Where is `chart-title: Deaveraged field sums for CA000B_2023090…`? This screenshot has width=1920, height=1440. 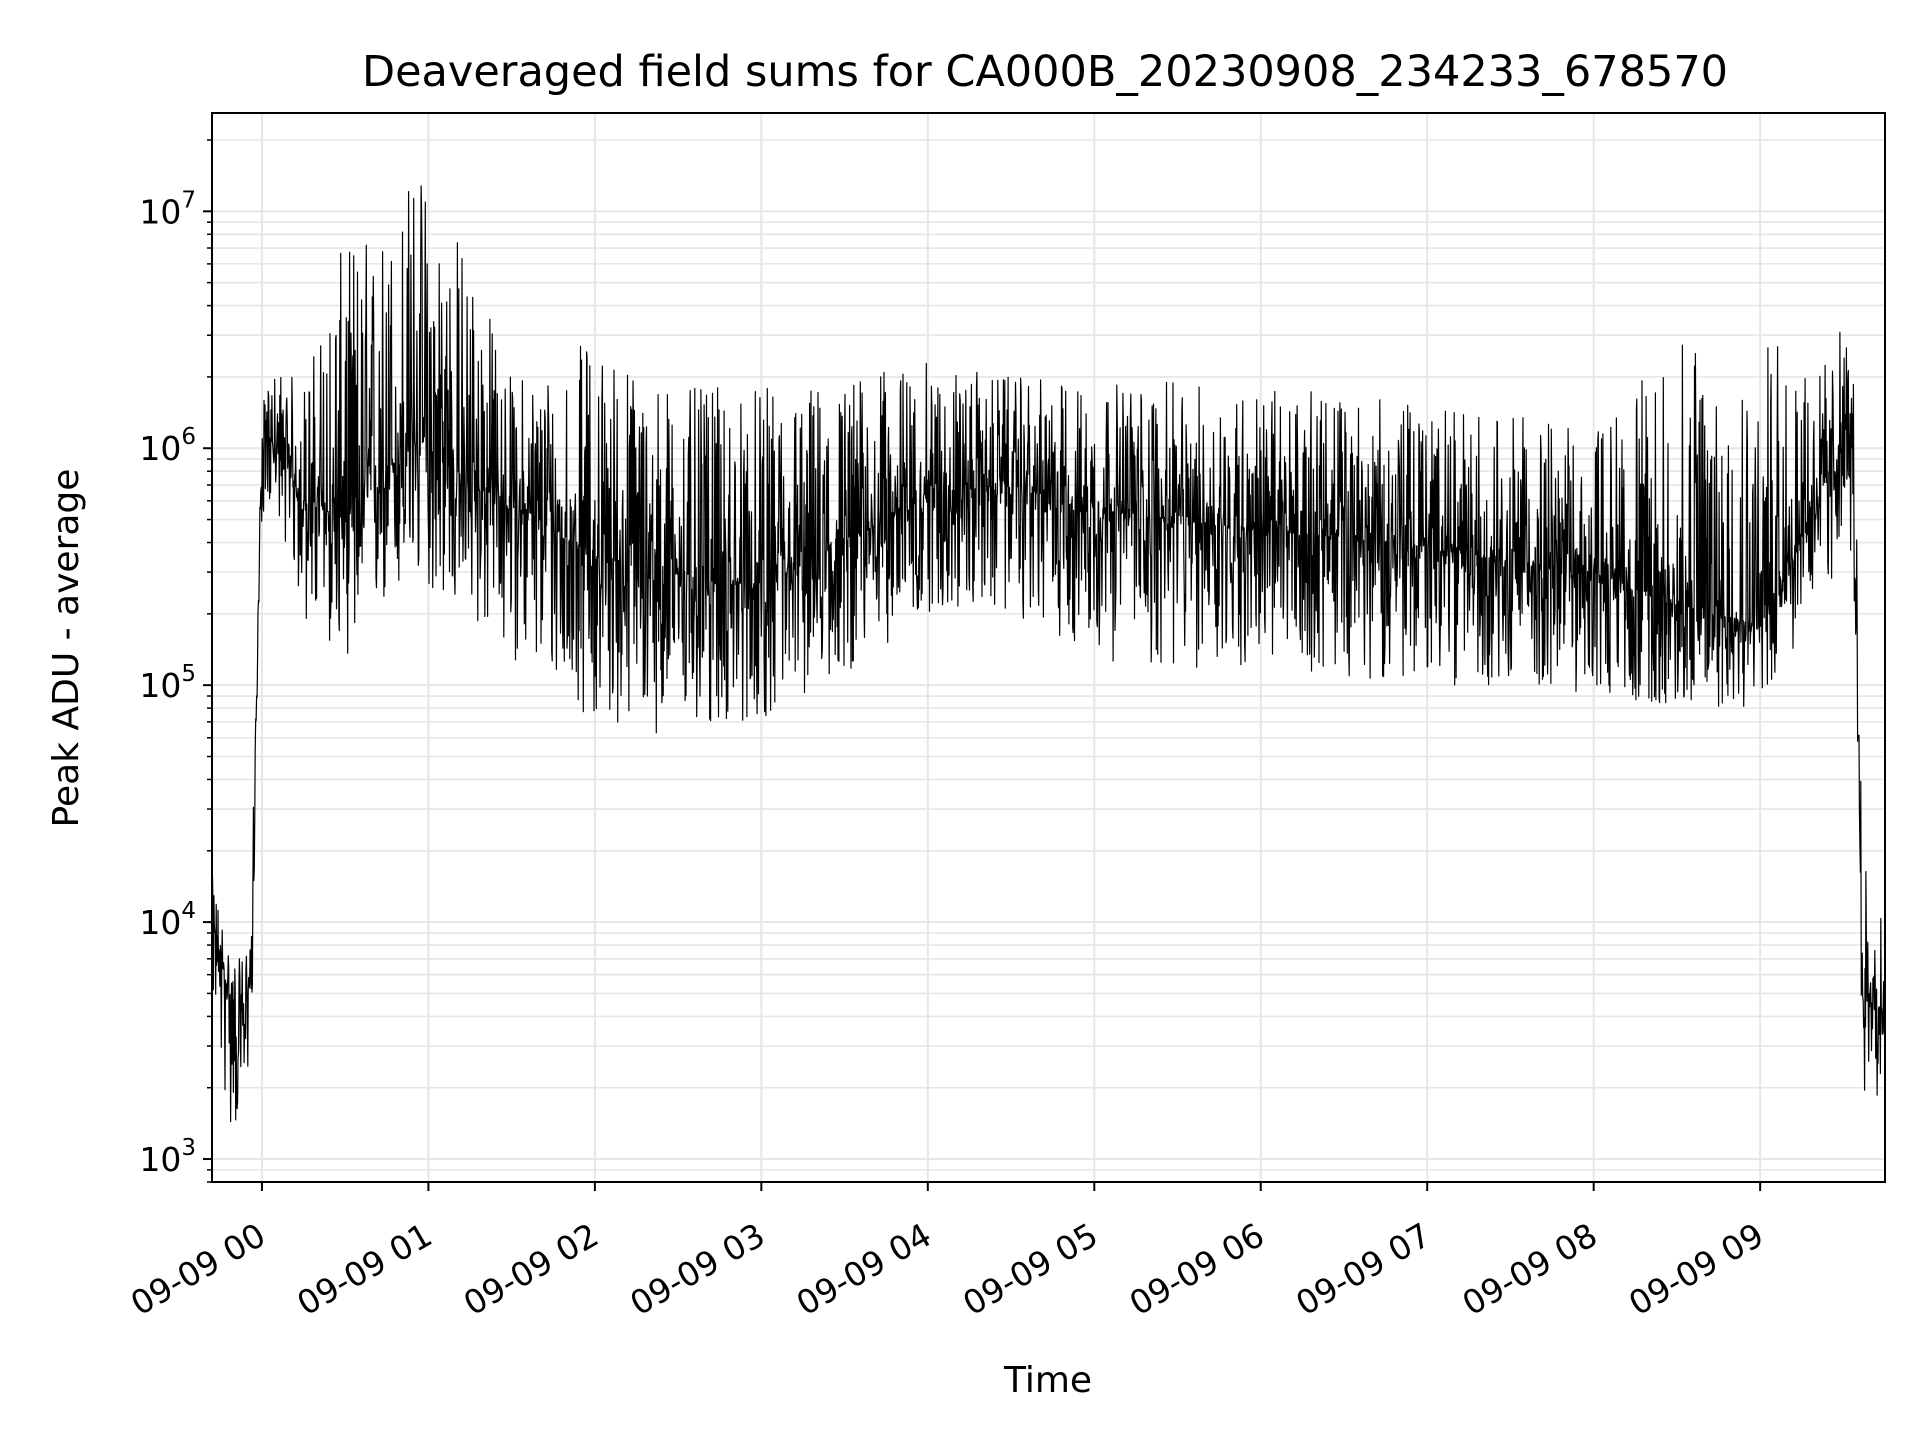 chart-title: Deaveraged field sums for CA000B_2023090… is located at coordinates (1045, 72).